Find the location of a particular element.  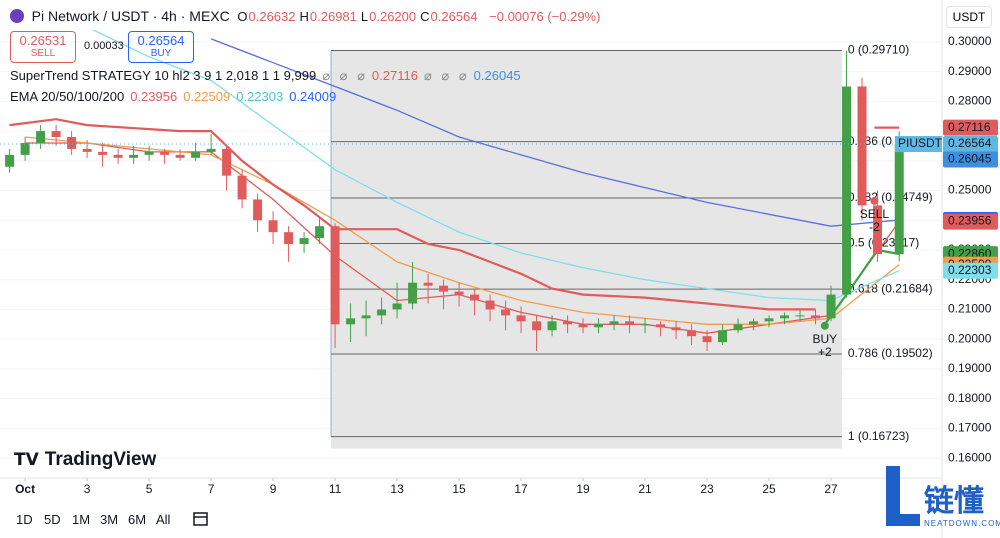

indicator-value: 0.26045 is located at coordinates (497, 75).